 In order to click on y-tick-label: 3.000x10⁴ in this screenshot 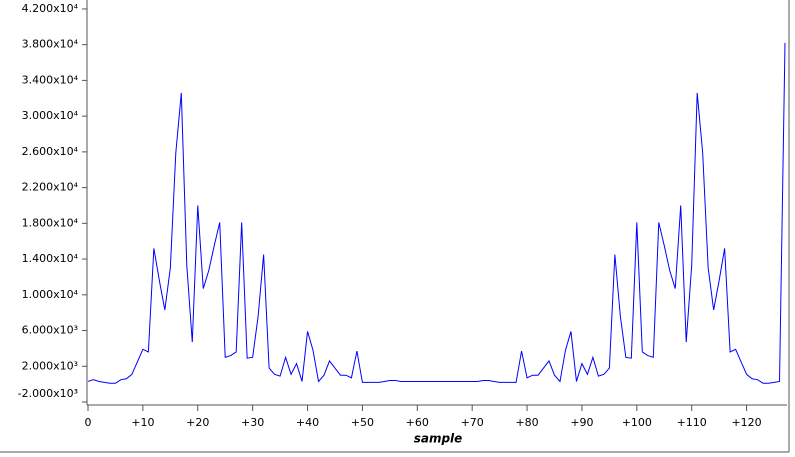, I will do `click(50, 115)`.